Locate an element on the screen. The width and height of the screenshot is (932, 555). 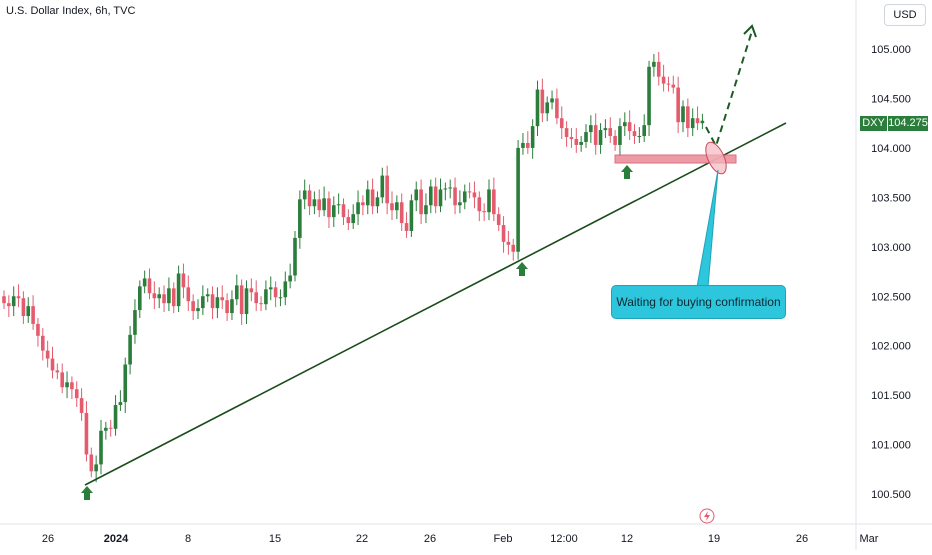
x-tick-label: 22 is located at coordinates (362, 539).